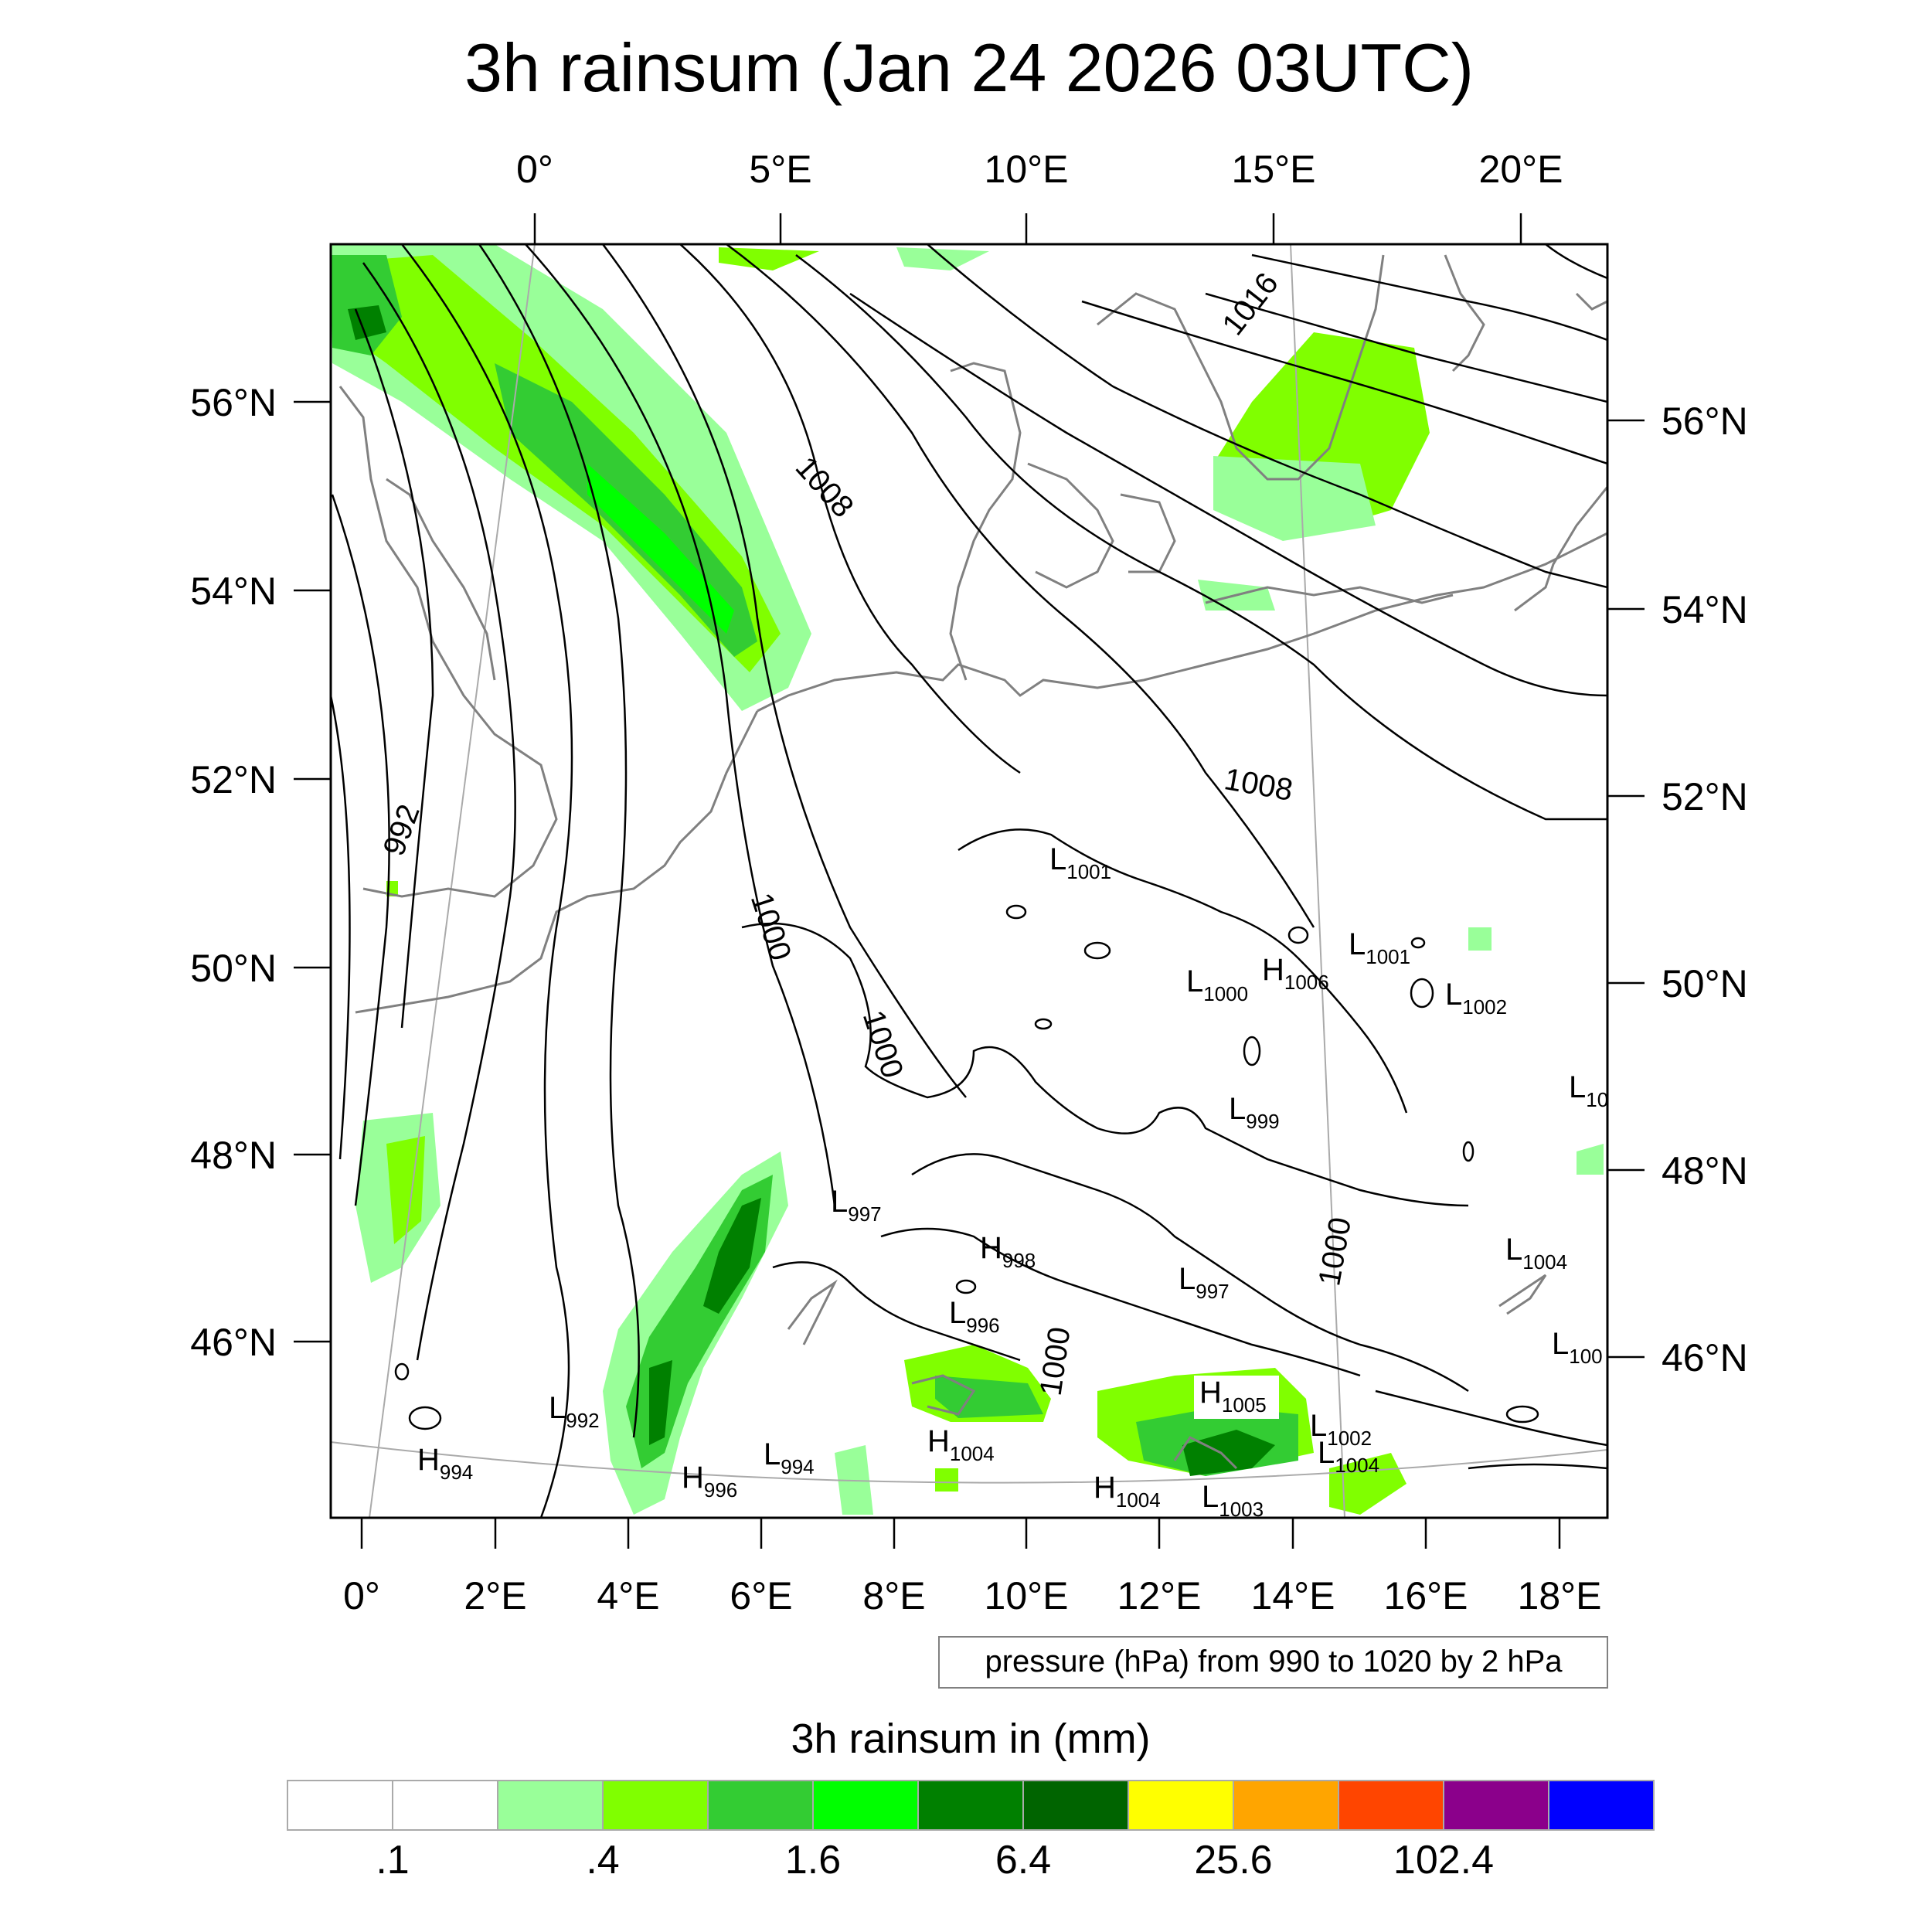 The width and height of the screenshot is (1932, 1932). What do you see at coordinates (1293, 1596) in the screenshot?
I see `bottom-lon-label: 14°E` at bounding box center [1293, 1596].